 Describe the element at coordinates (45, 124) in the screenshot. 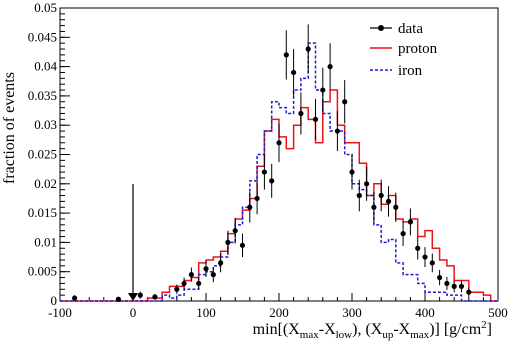

I see `y-tick-label: 0.03` at that location.